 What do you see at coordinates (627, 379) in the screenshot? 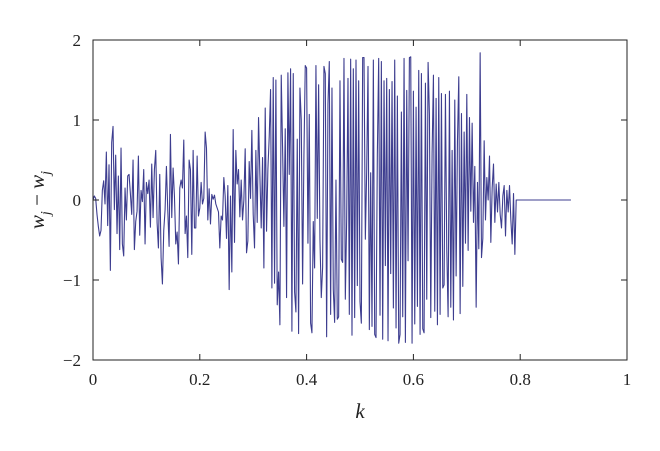
I see `x-tick-label: 1` at bounding box center [627, 379].